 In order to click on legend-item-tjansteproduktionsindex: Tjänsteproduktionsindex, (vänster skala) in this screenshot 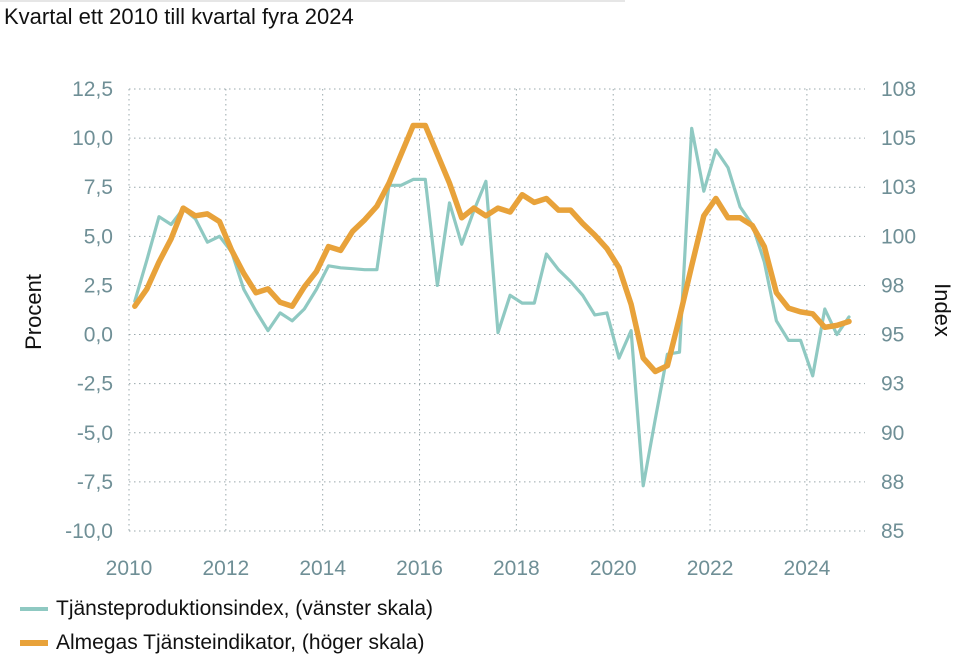, I will do `click(226, 609)`.